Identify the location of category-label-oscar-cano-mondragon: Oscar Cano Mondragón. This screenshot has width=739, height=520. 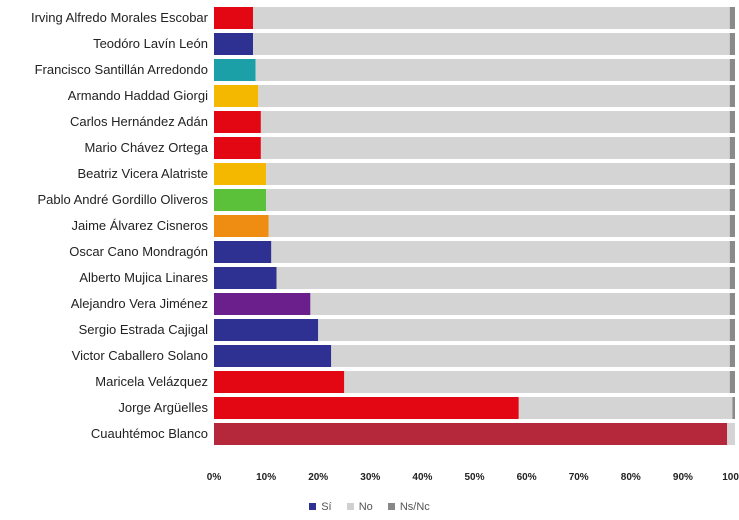
(138, 251).